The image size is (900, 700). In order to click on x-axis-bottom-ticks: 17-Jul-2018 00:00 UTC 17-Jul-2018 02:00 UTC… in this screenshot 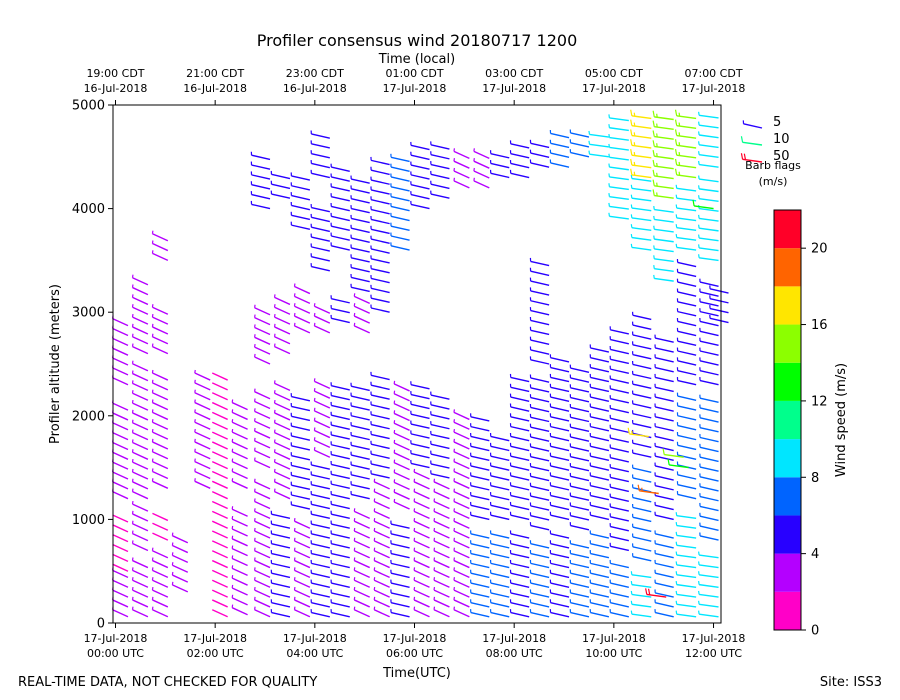, I will do `click(414, 641)`.